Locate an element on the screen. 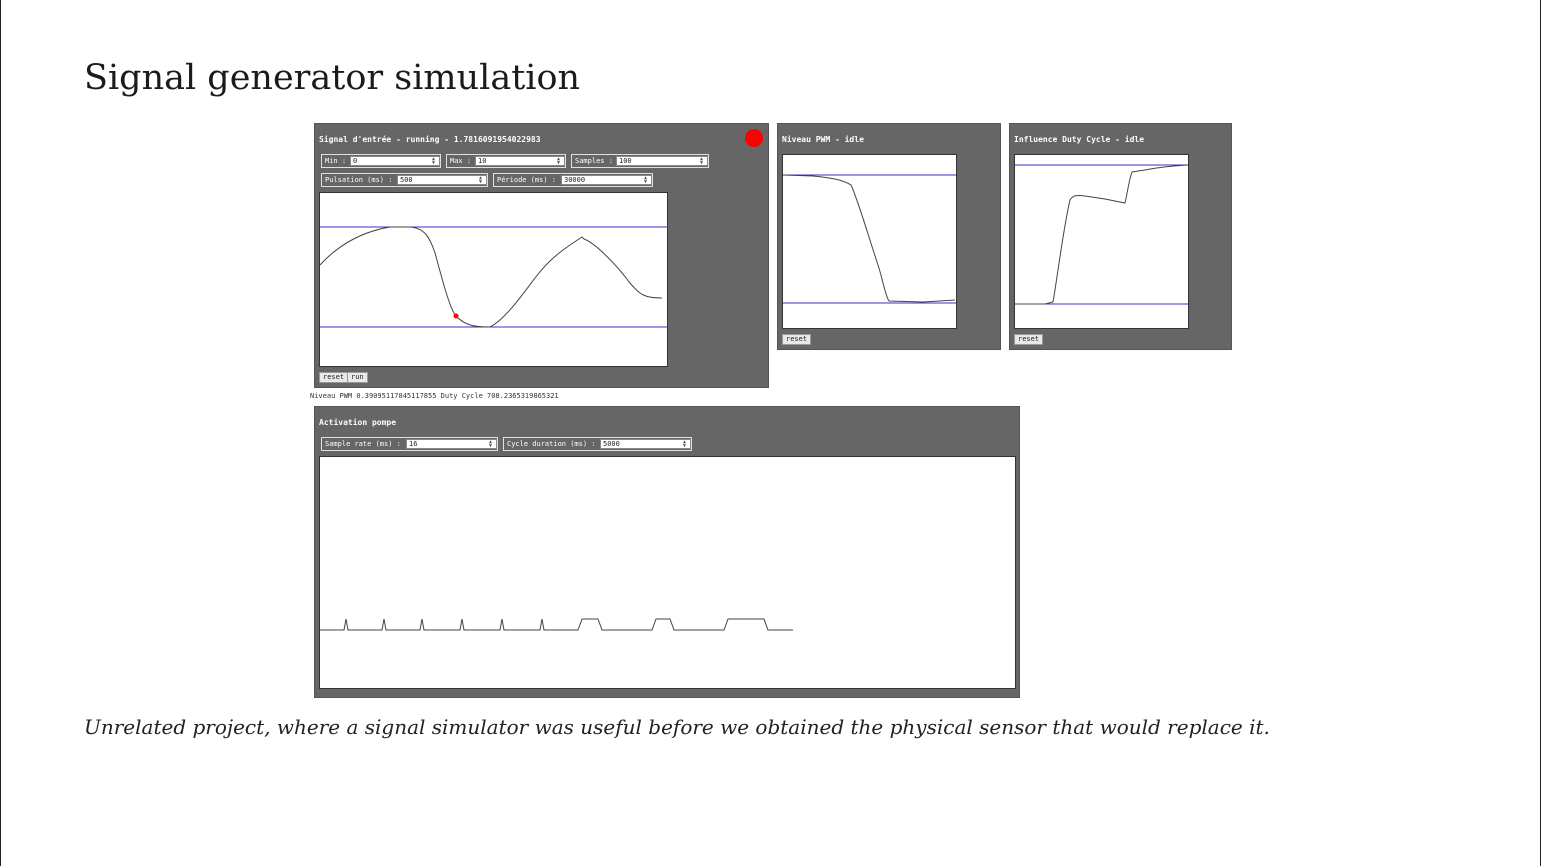  samples-spinner-icon: ▲ ▼ is located at coordinates (701, 161).